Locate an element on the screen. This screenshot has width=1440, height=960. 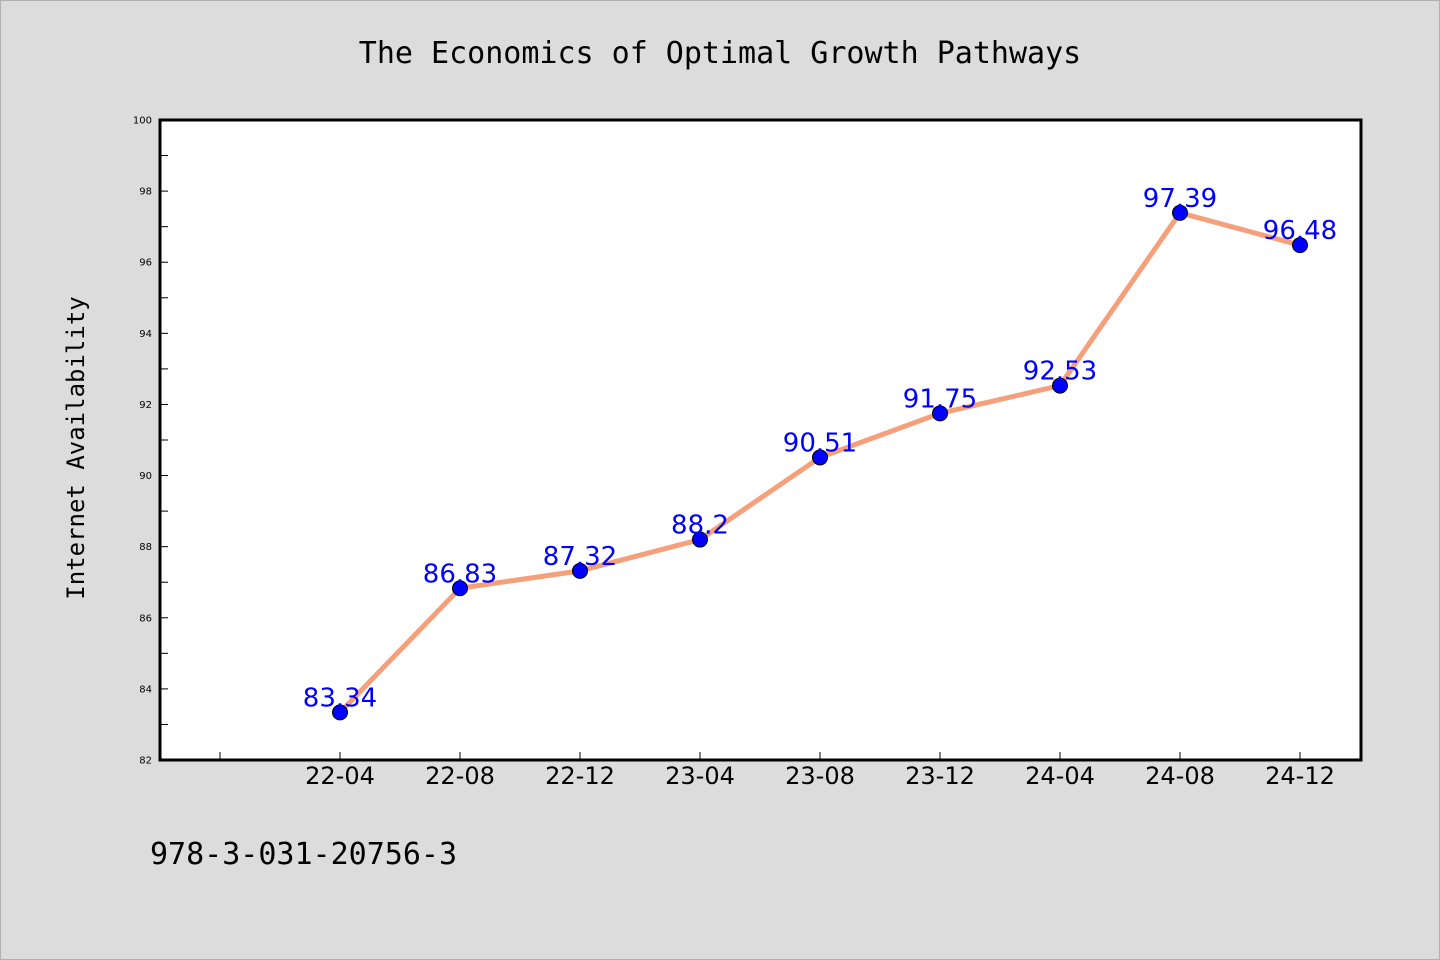
y-tick-label: 92 is located at coordinates (145, 405).